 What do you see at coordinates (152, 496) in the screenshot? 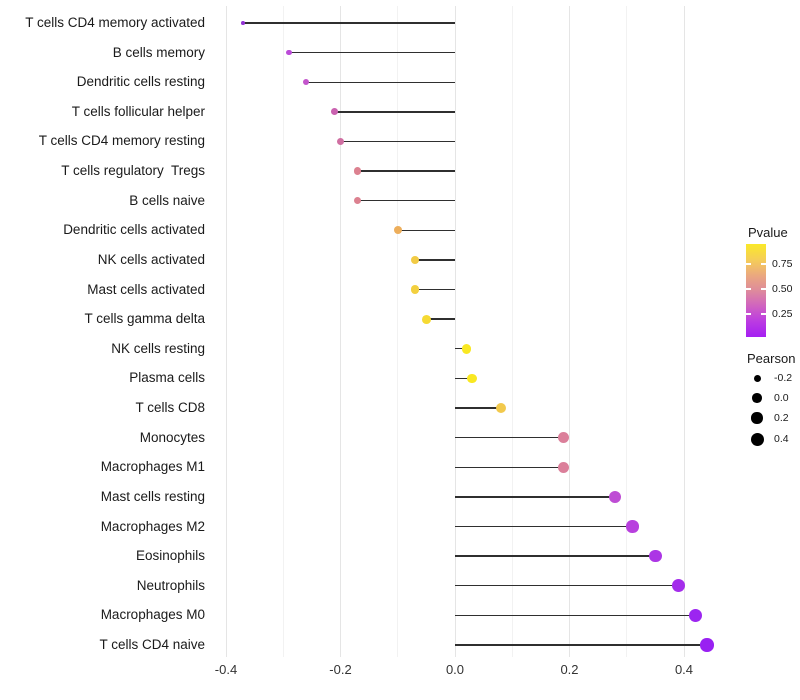
I see `category-label: Mast cells resting` at bounding box center [152, 496].